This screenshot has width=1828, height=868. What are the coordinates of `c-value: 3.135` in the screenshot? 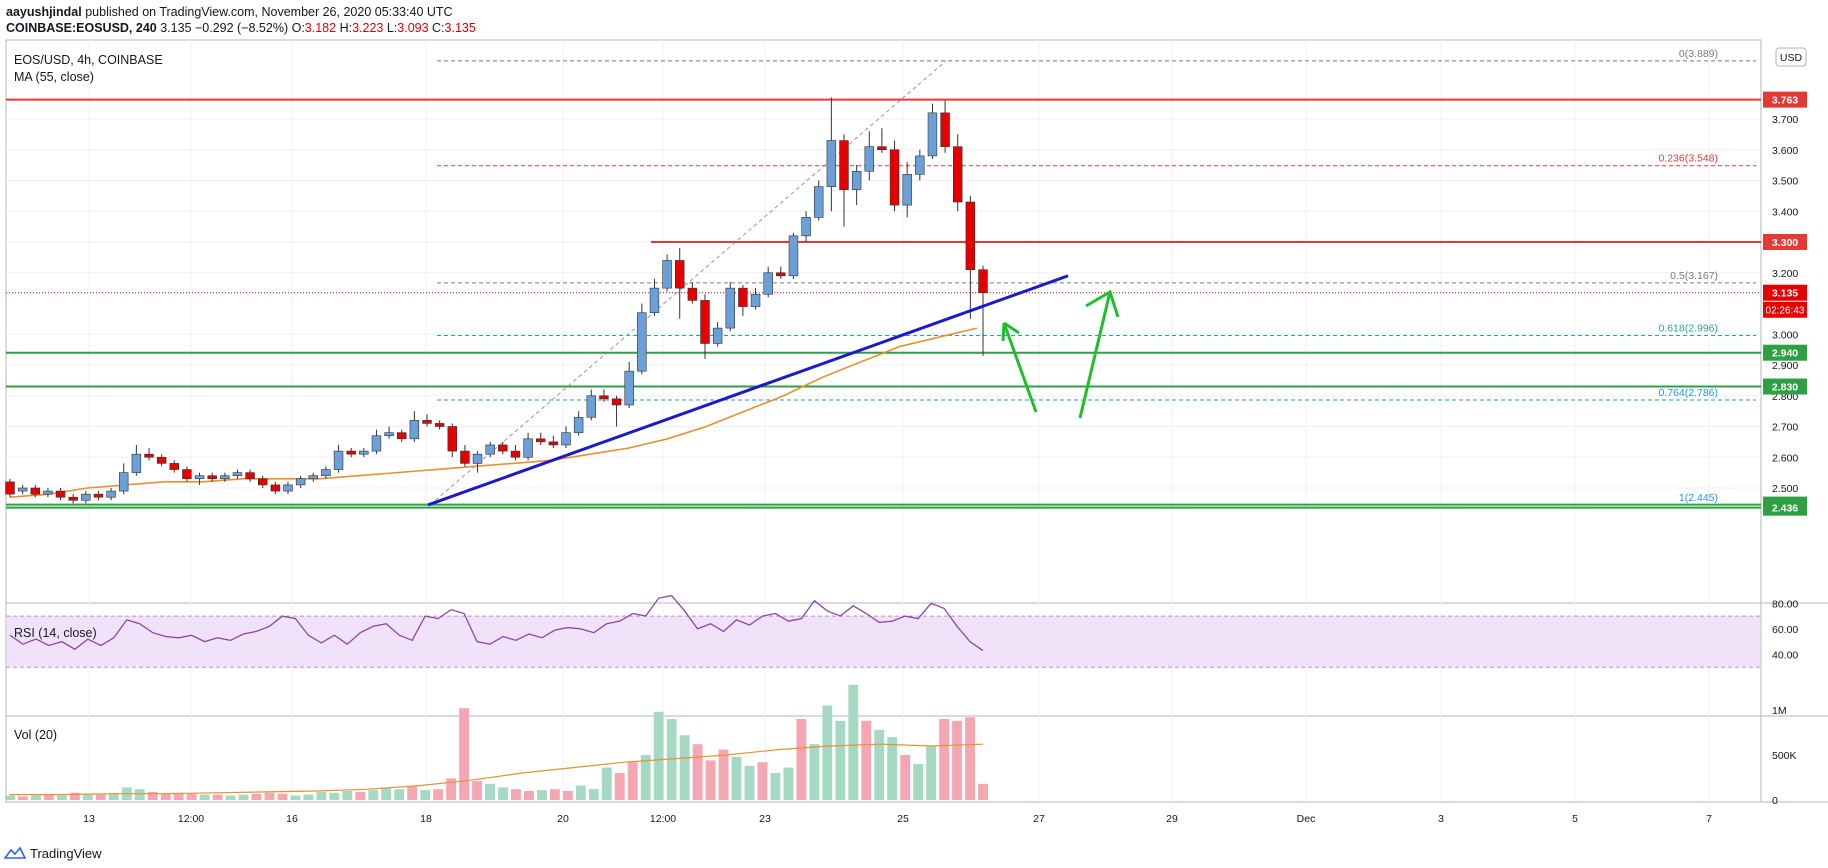 It's located at (460, 28).